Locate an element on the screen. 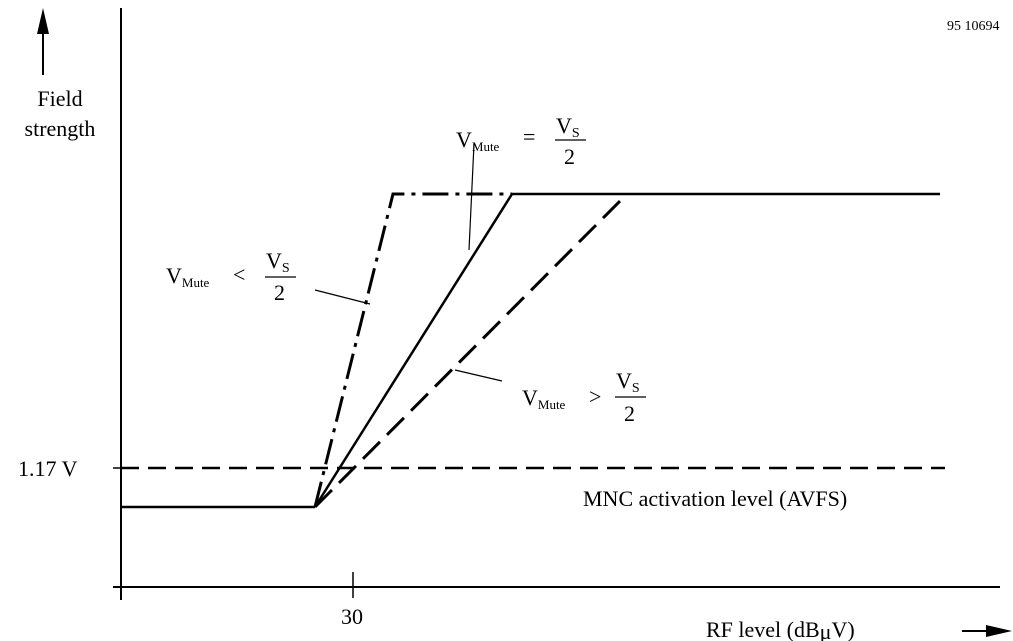 The width and height of the screenshot is (1013, 641). formula-less: VMute < VS 2 is located at coordinates (231, 276).